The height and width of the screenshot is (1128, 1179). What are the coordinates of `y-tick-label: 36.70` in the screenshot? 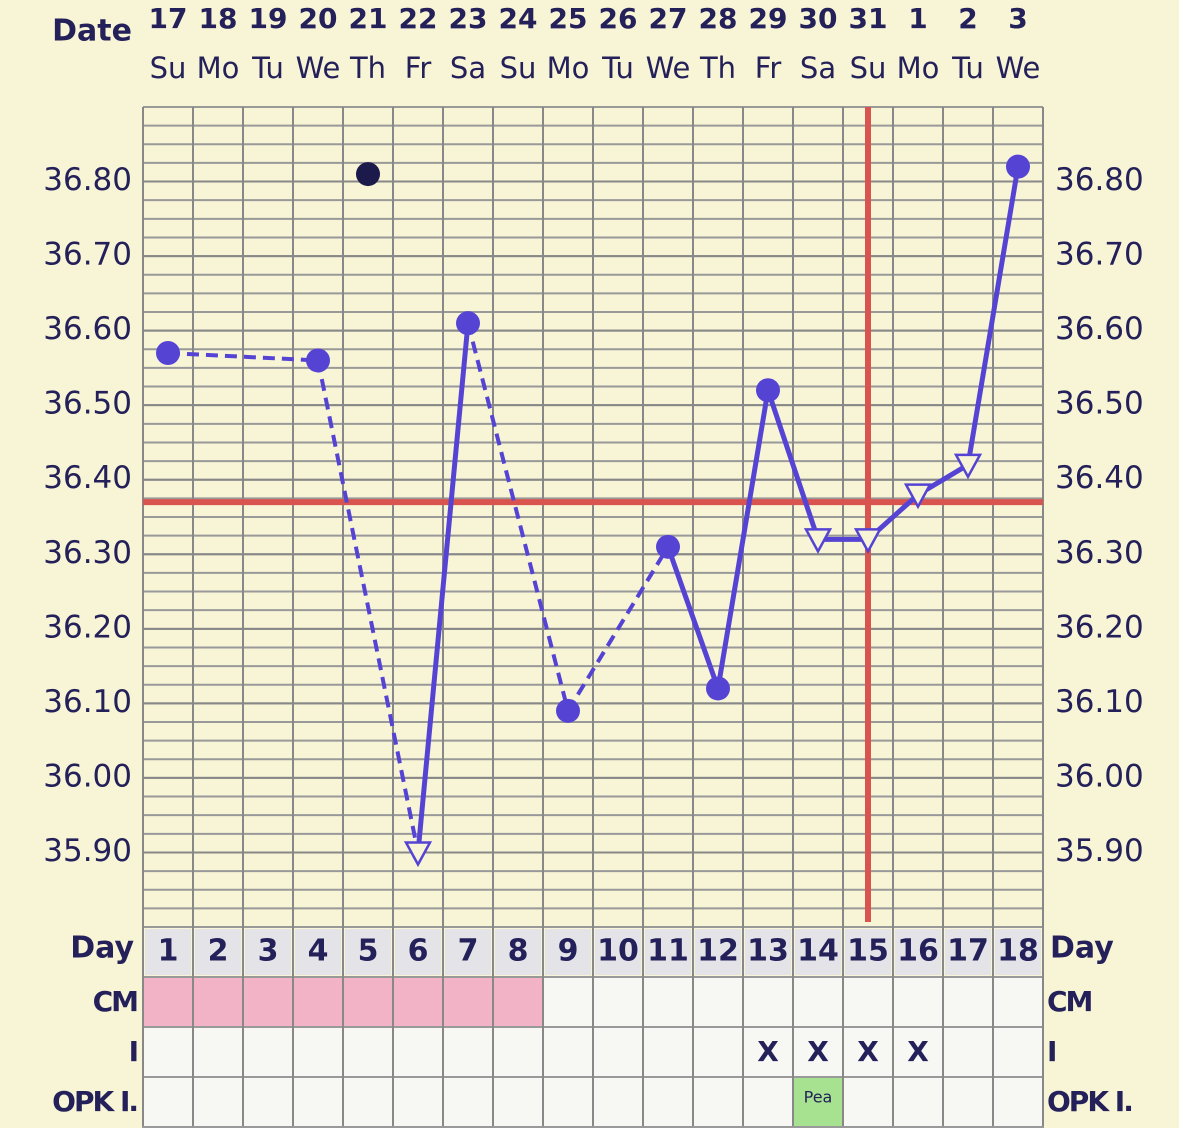 It's located at (87, 255).